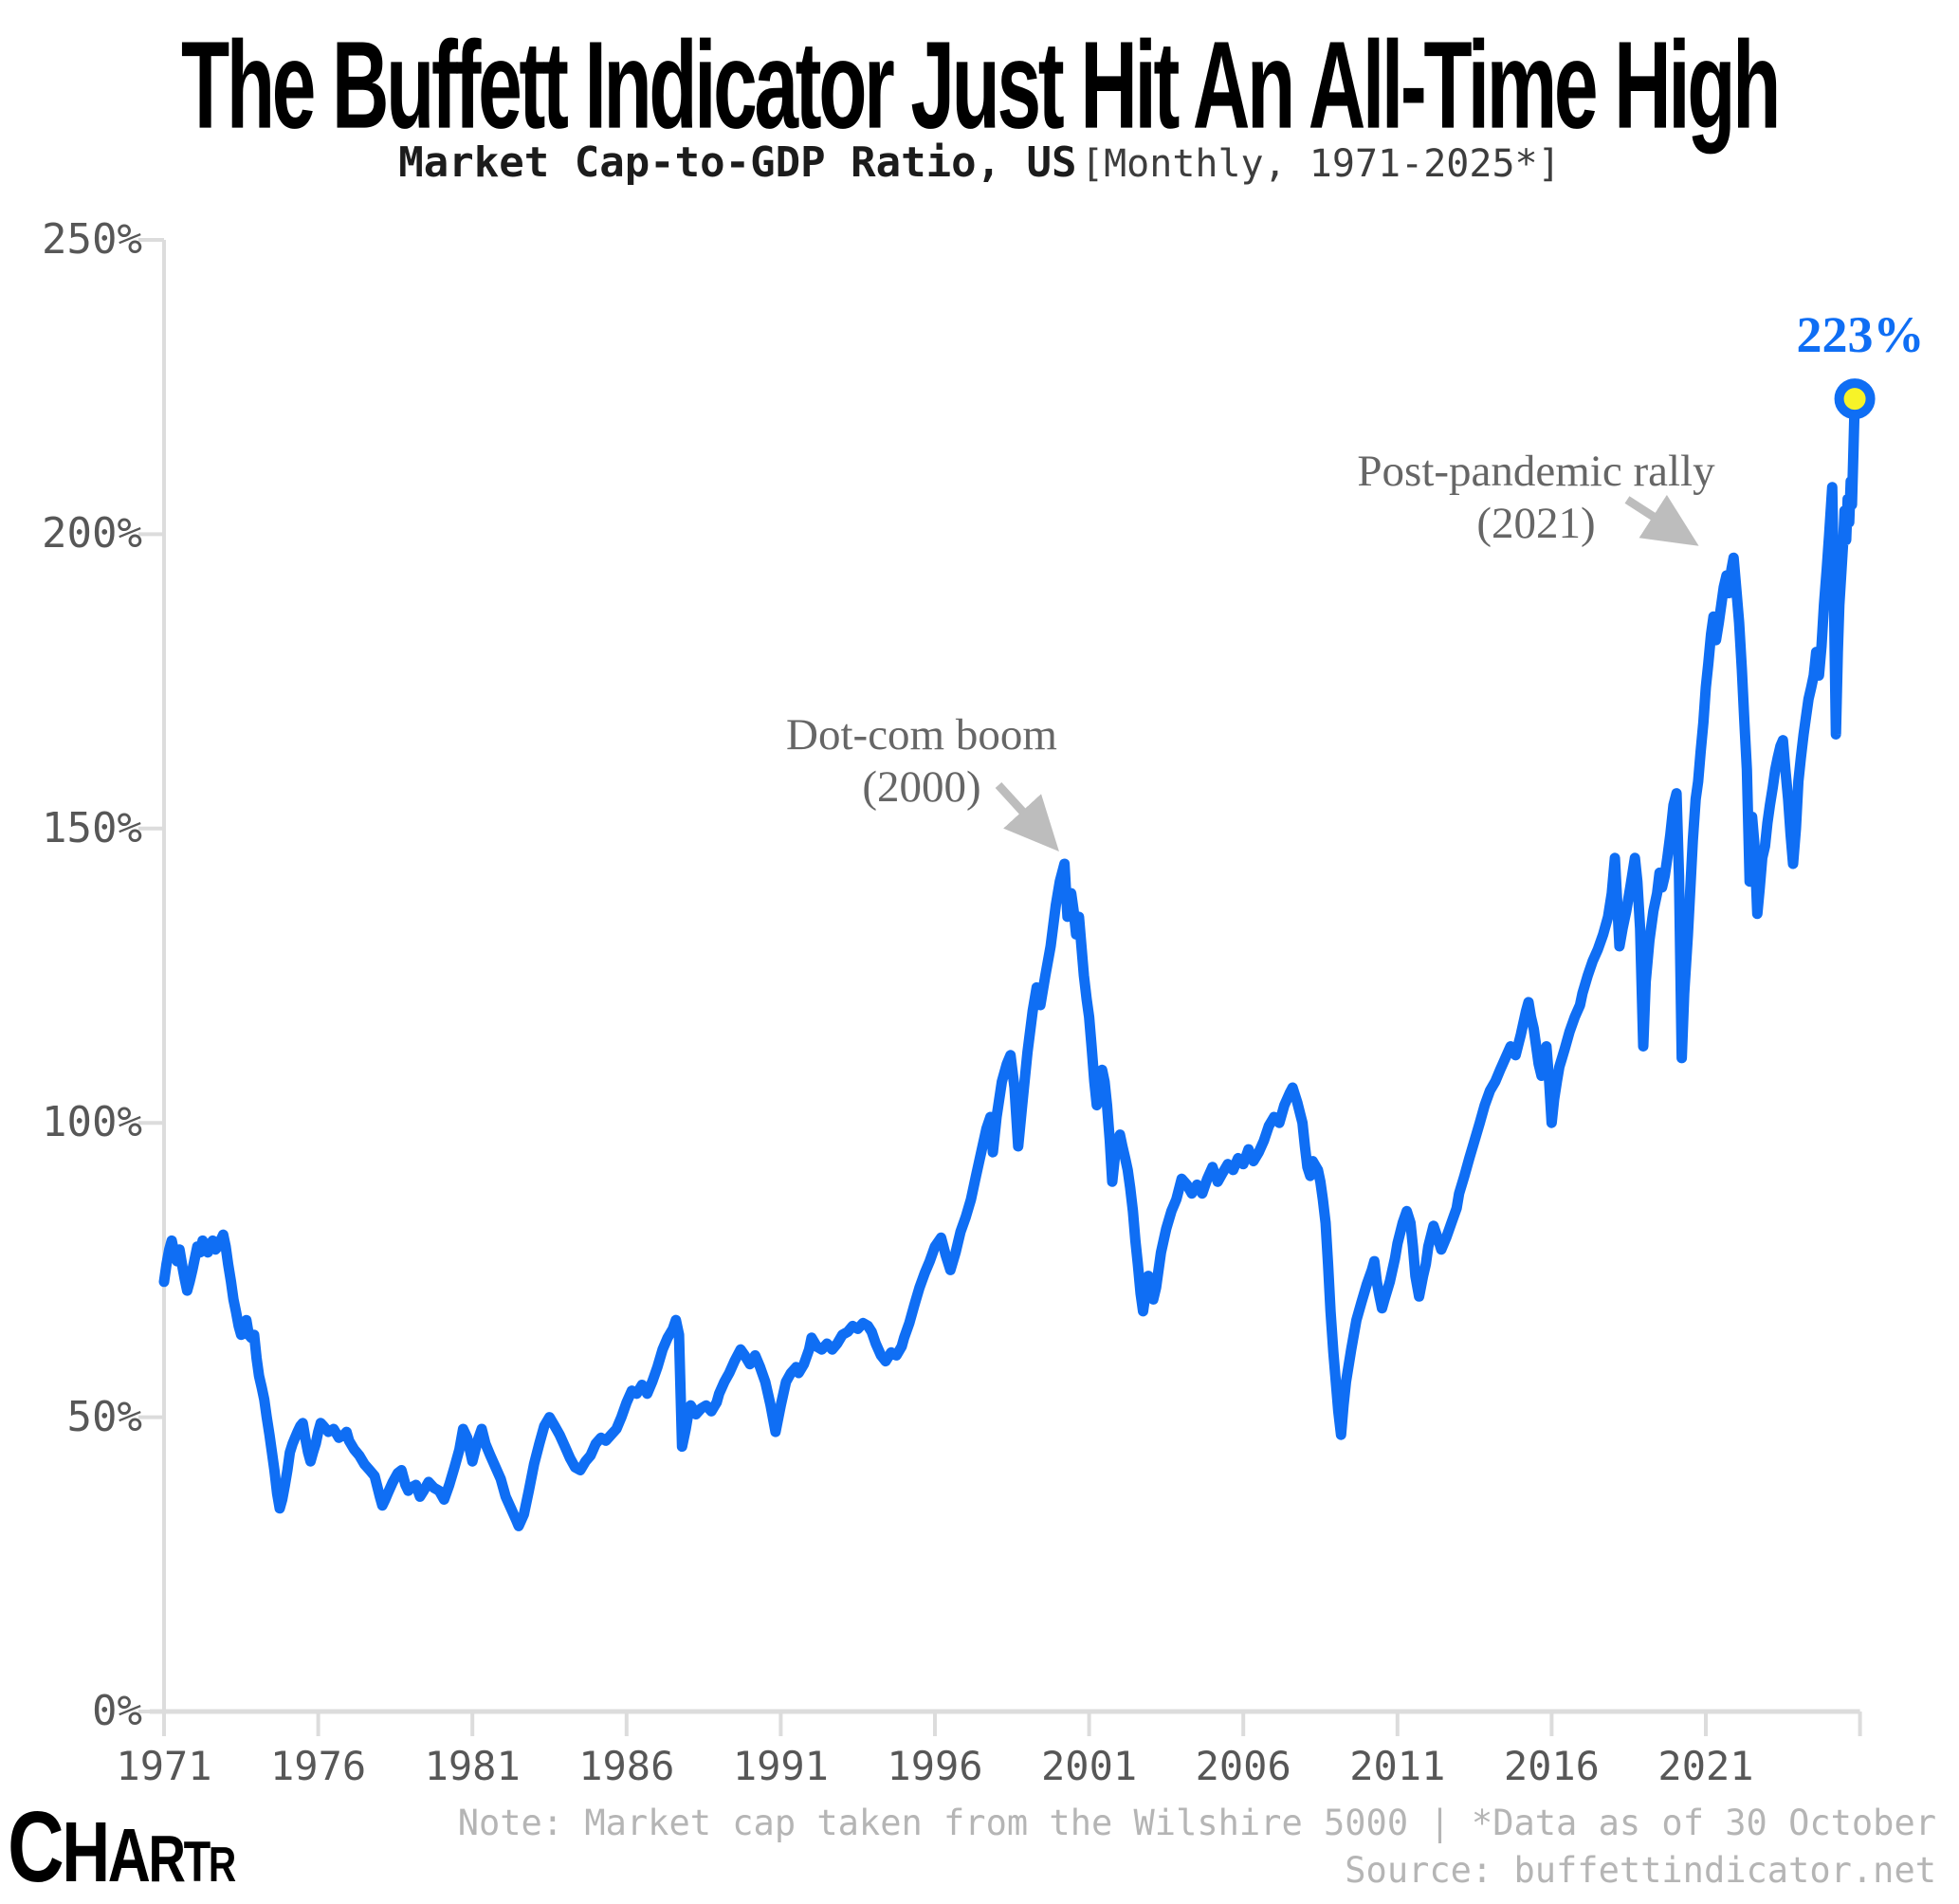 The width and height of the screenshot is (1959, 1904). What do you see at coordinates (319, 1766) in the screenshot?
I see `x-axis-label: 1976` at bounding box center [319, 1766].